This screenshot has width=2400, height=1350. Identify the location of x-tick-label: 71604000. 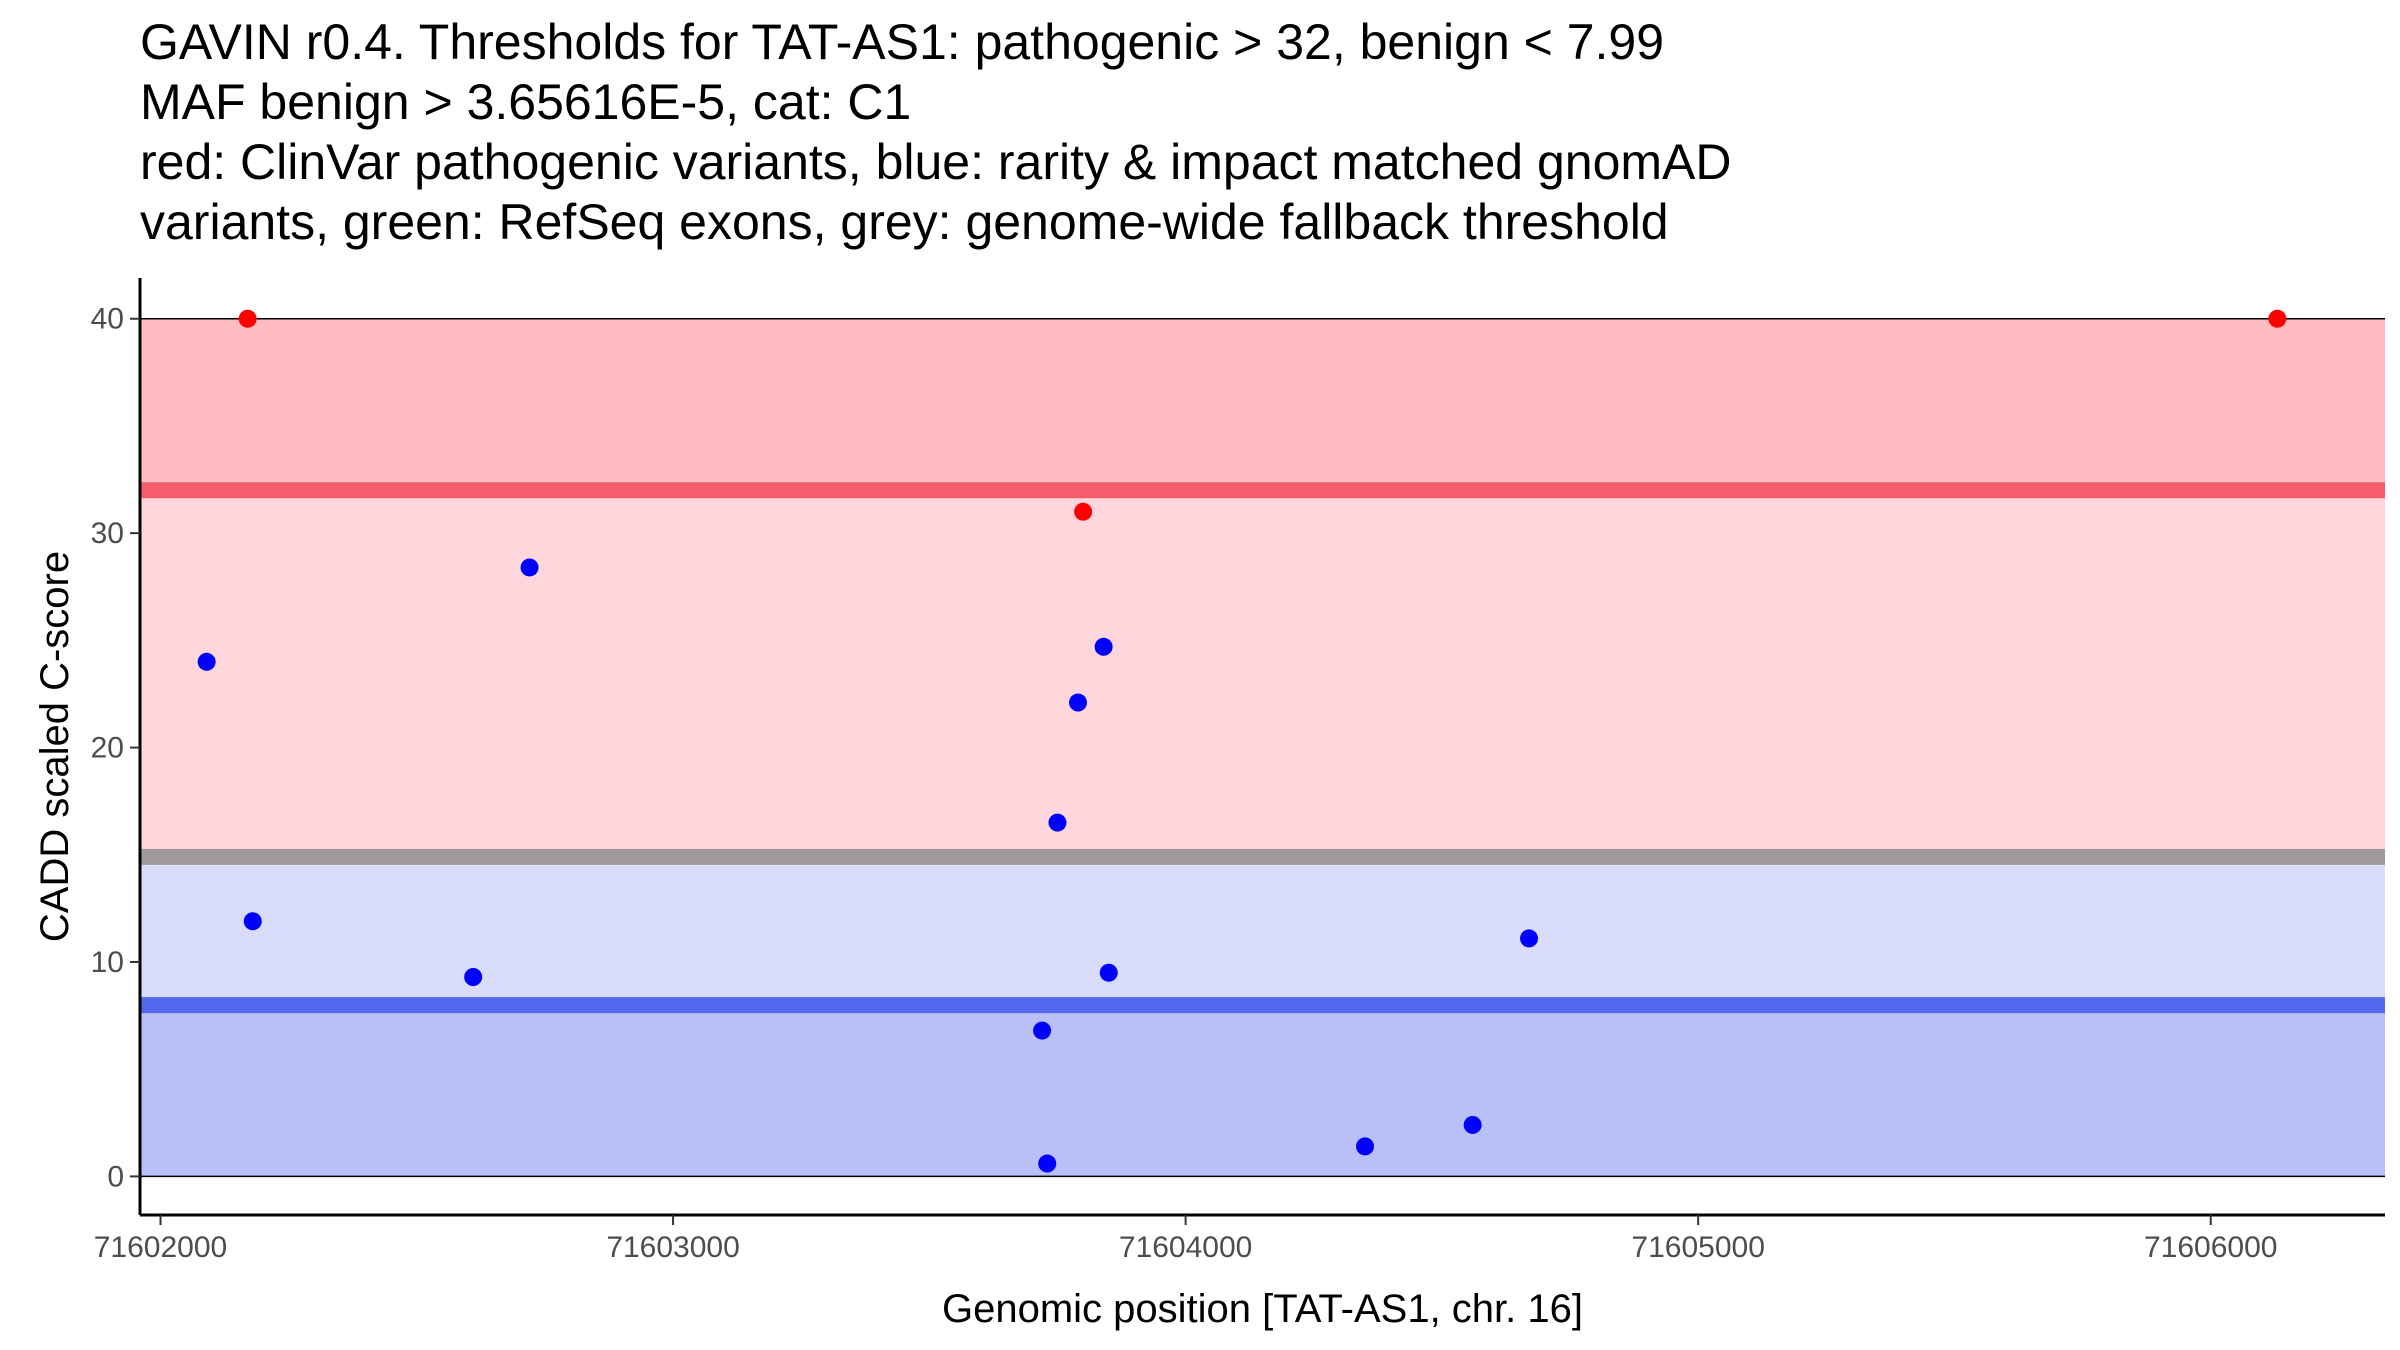
(1185, 1247).